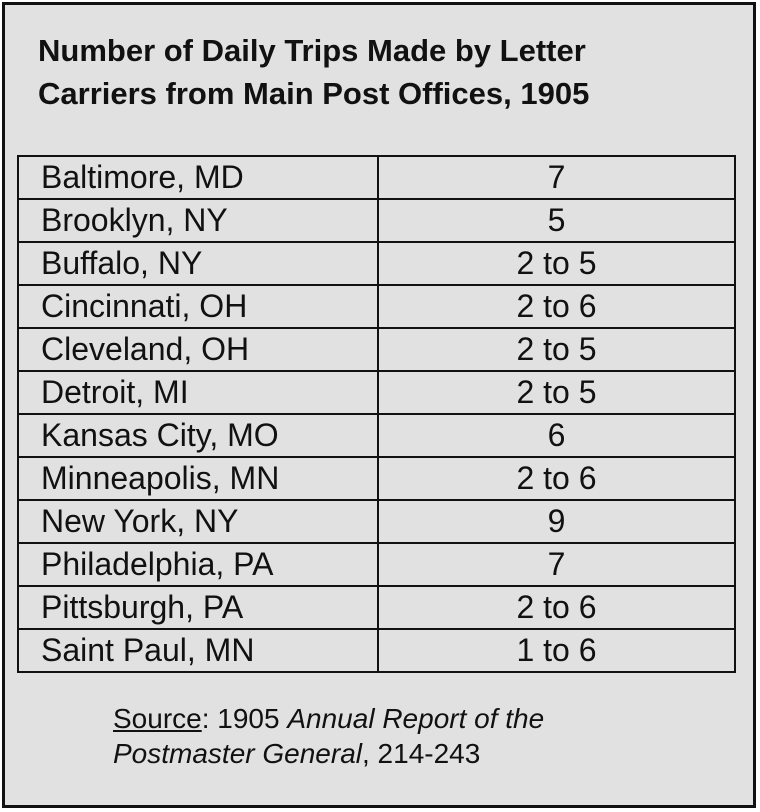  I want to click on trips-cell: 1 to 6, so click(556, 650).